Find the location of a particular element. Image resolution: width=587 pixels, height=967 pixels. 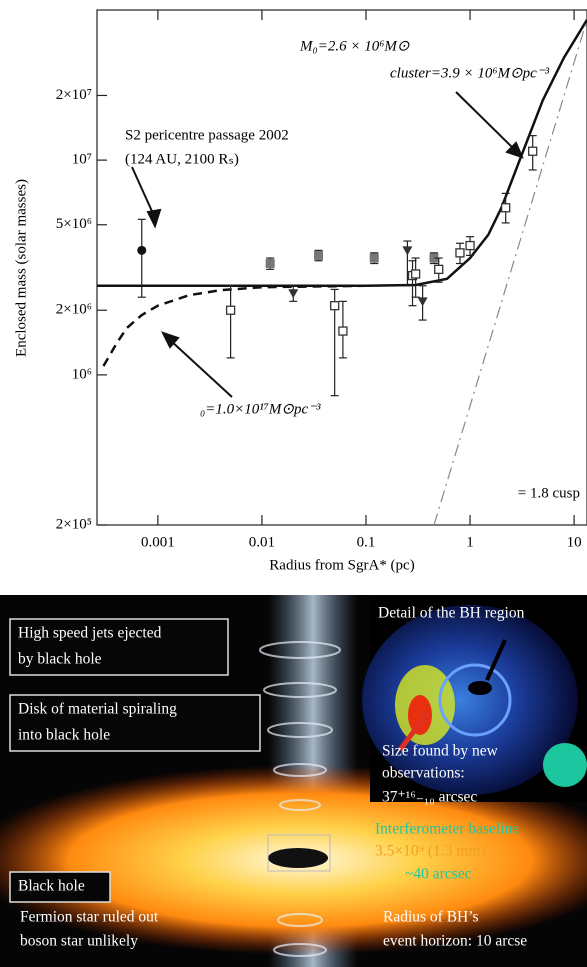

illustration-label: Black hole is located at coordinates (51, 886).